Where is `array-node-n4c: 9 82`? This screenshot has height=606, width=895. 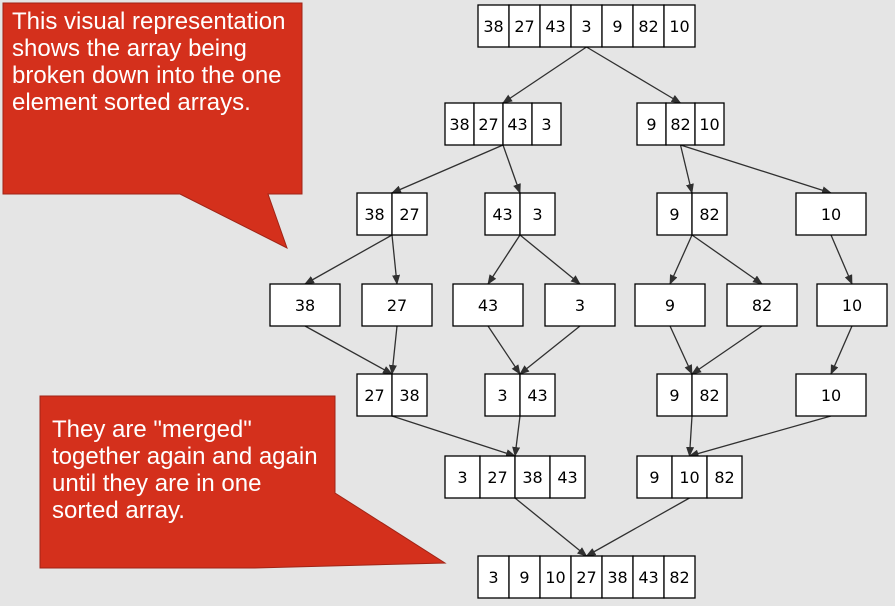
array-node-n4c: 9 82 is located at coordinates (692, 395).